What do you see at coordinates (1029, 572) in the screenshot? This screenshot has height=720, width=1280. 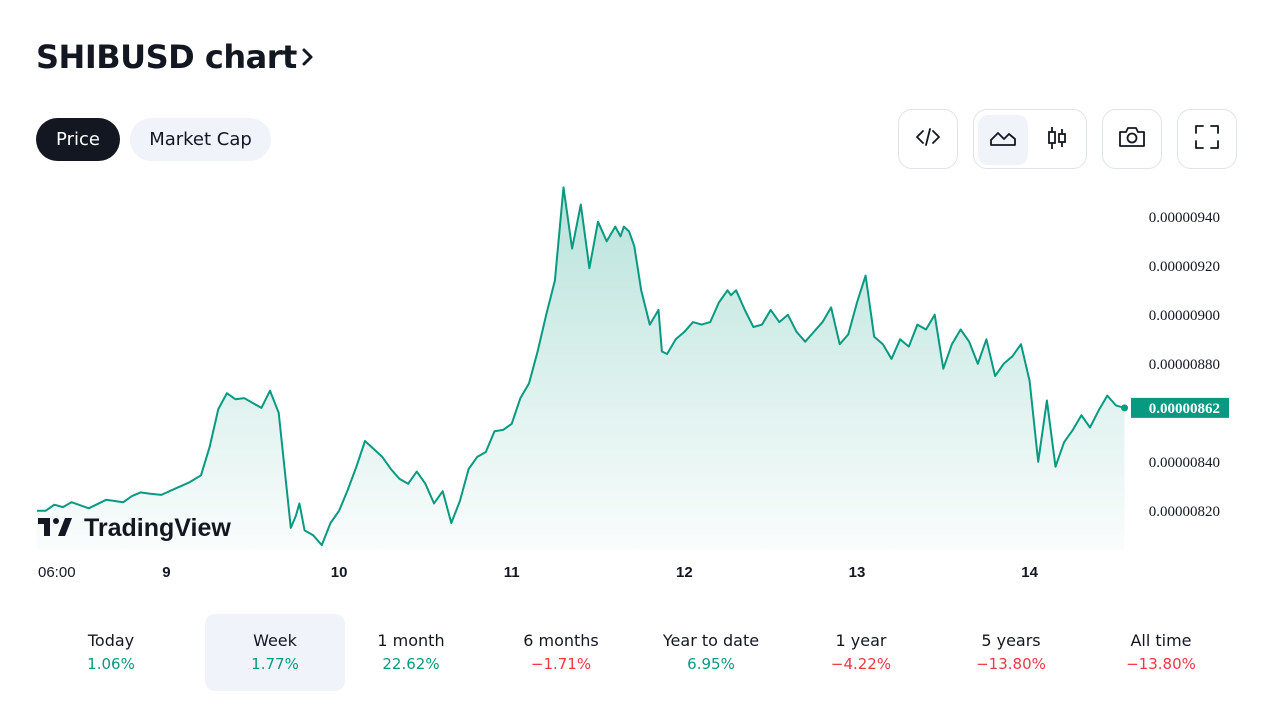 I see `x-tick-label: 14` at bounding box center [1029, 572].